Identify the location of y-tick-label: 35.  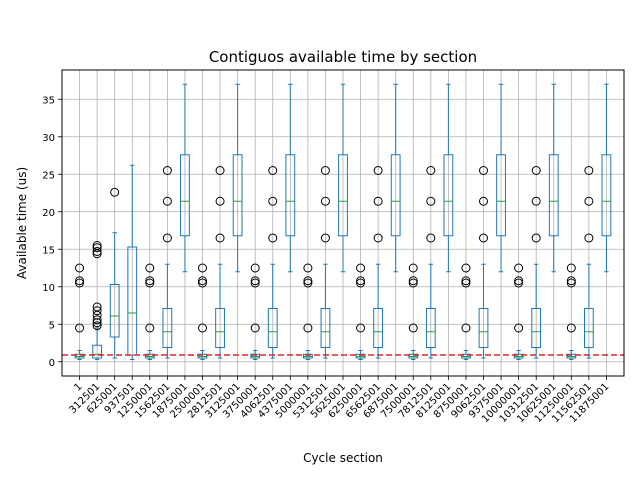
(48, 100).